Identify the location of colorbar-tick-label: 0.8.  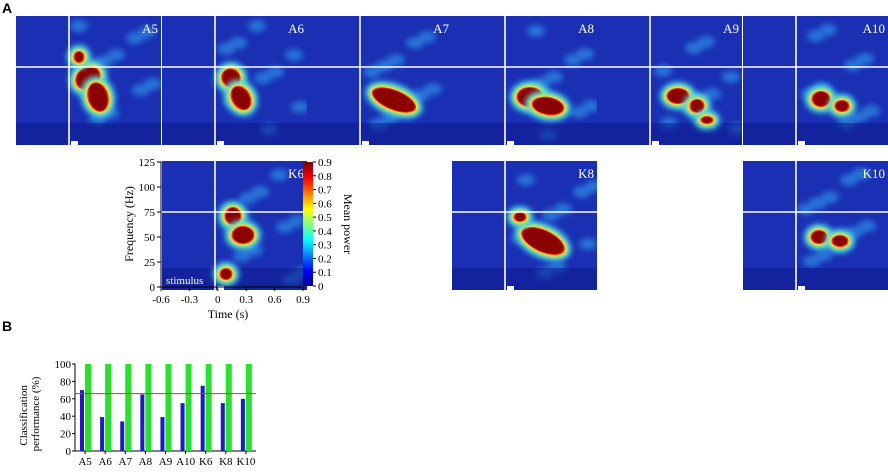
(325, 177).